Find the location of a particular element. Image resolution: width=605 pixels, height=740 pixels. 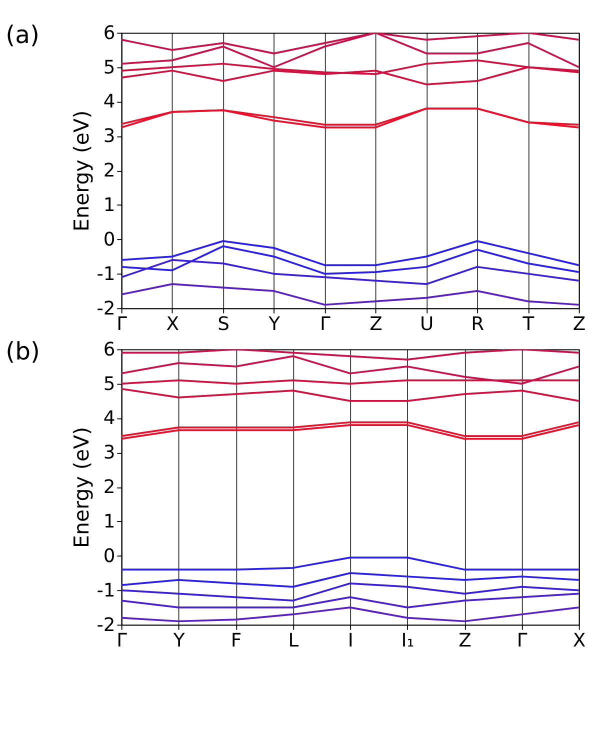

chart-title: (a) is located at coordinates (23, 35).